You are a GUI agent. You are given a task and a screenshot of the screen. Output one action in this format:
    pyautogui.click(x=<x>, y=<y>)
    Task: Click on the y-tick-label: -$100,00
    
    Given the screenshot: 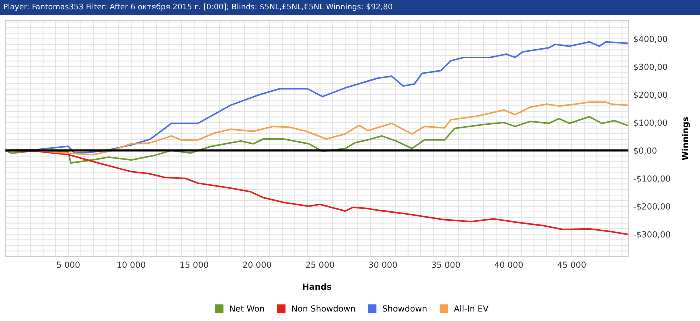 What is the action you would take?
    pyautogui.click(x=652, y=179)
    